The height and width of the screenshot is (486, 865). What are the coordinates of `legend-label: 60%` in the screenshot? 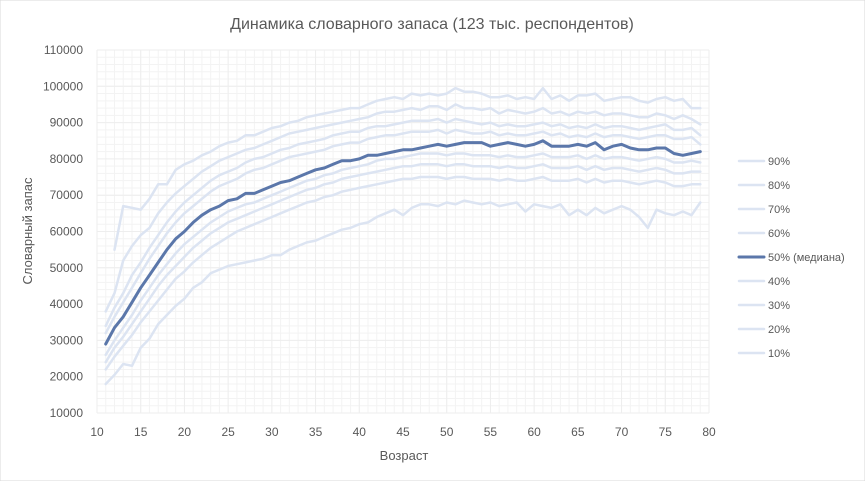 It's located at (779, 234).